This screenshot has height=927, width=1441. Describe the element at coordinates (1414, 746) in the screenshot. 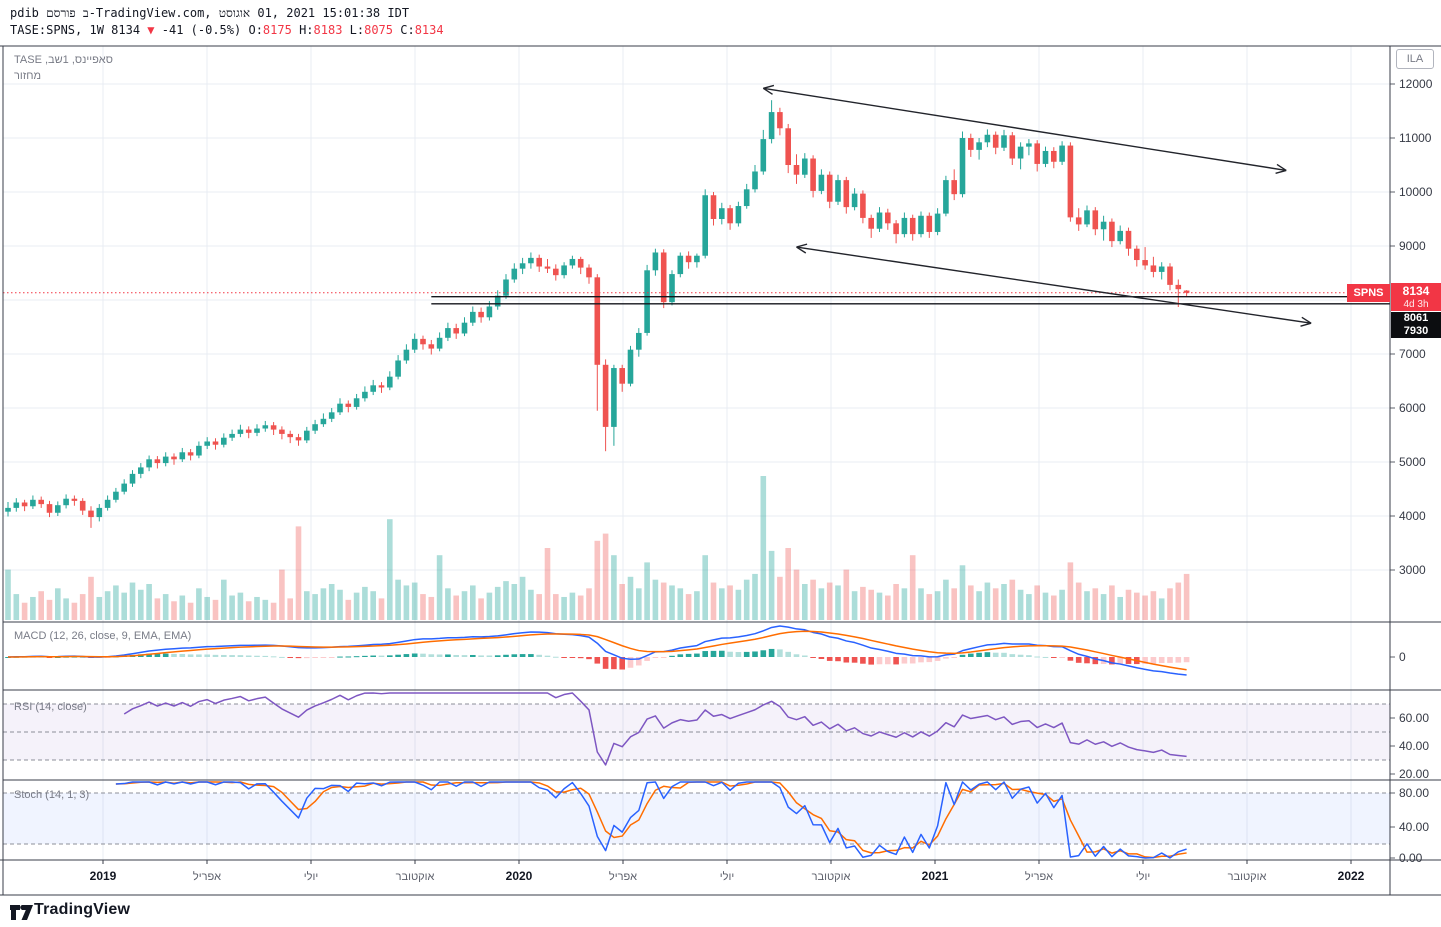

I see `rsi-axis-label: 40.00` at that location.